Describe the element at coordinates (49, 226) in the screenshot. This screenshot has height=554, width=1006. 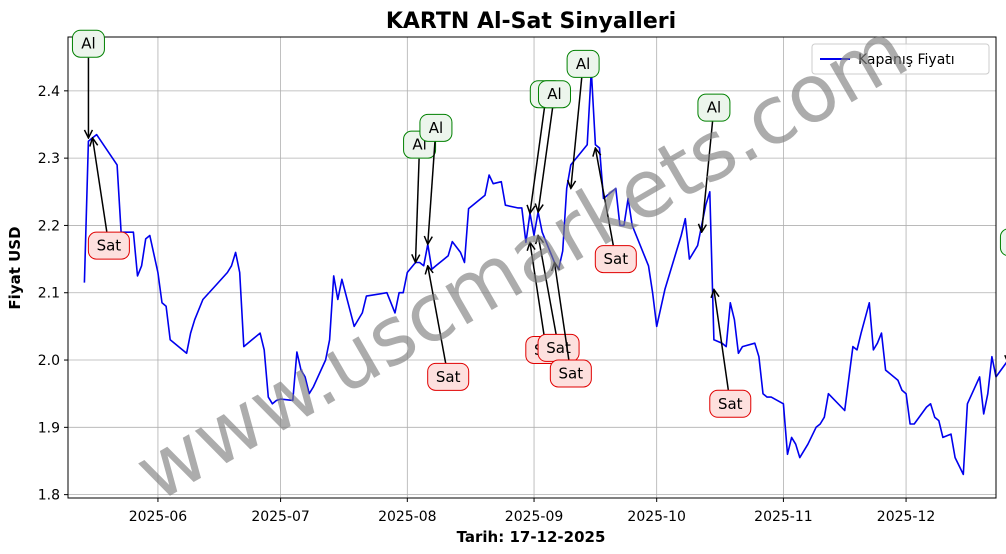
I see `y-tick-label: 2.2` at that location.